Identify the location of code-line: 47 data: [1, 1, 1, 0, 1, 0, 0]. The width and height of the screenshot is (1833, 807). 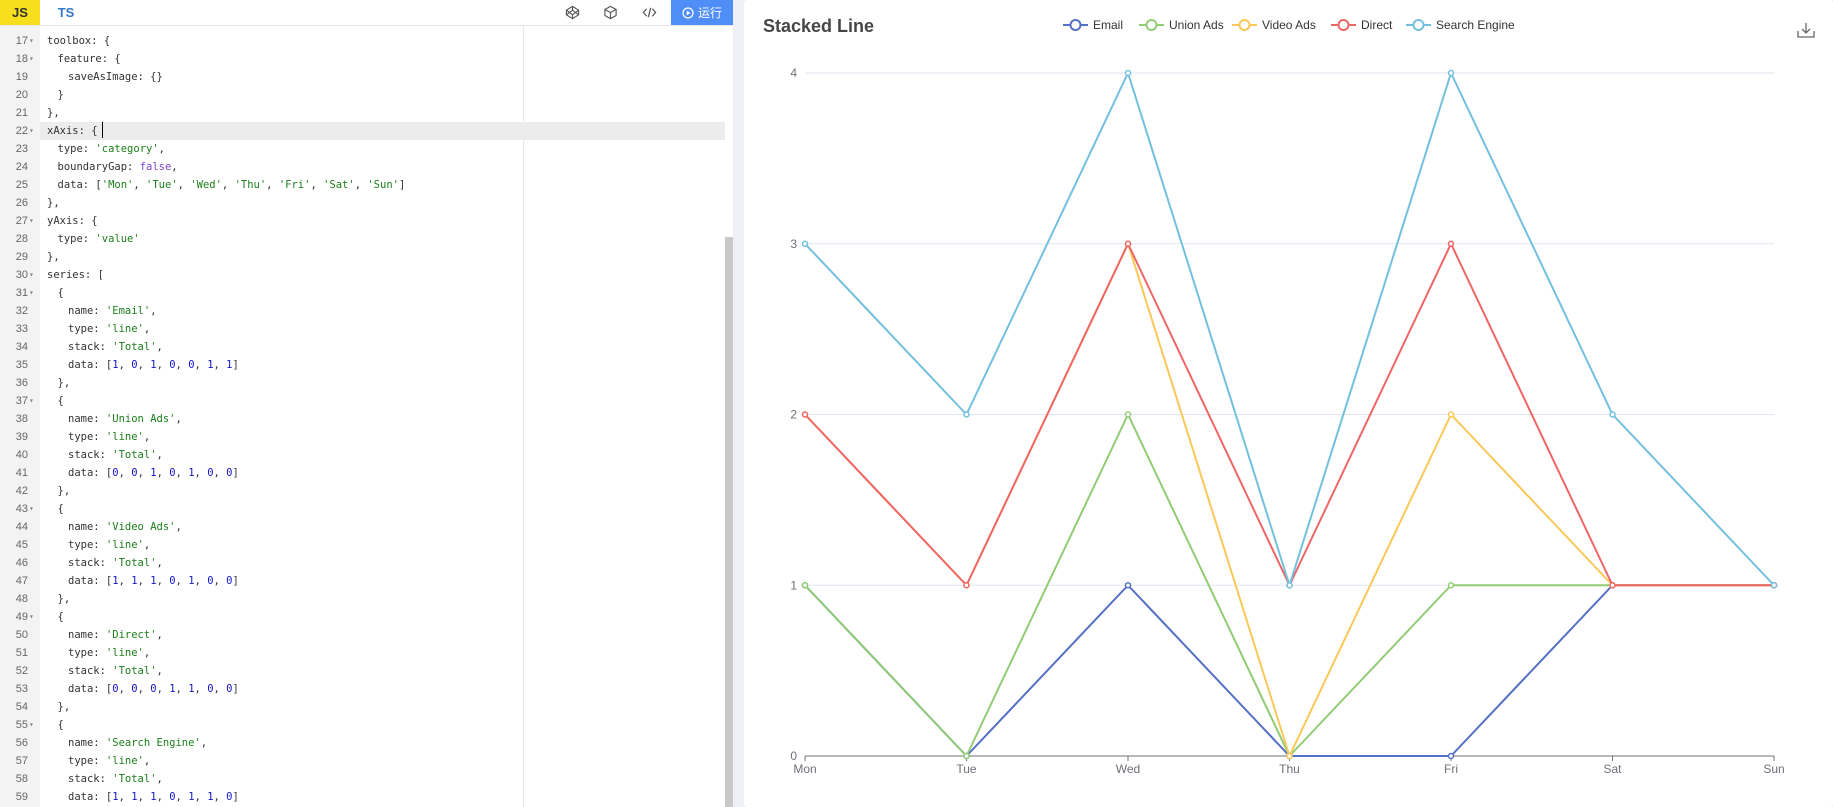
(362, 581).